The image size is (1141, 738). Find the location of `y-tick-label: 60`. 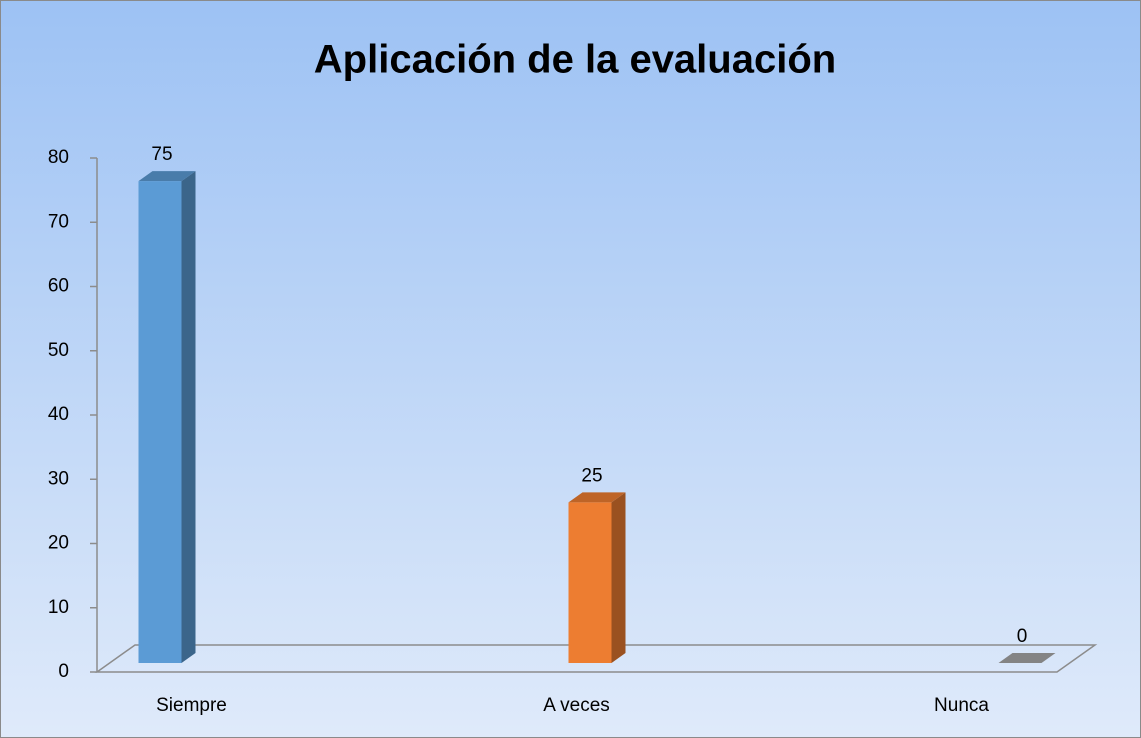

y-tick-label: 60 is located at coordinates (58, 286).